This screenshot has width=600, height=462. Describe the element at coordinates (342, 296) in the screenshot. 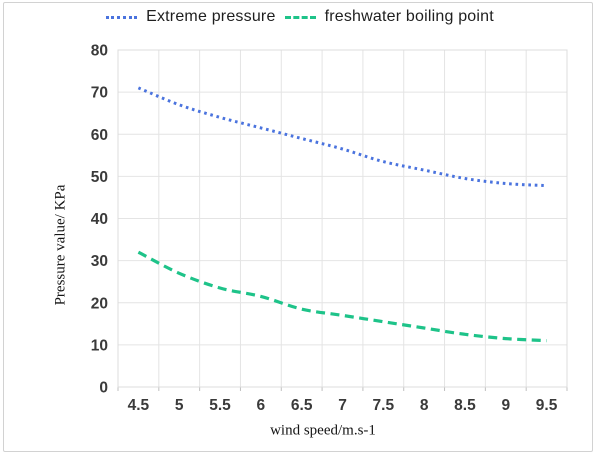

I see `series-line-freshwater-boiling-point` at that location.